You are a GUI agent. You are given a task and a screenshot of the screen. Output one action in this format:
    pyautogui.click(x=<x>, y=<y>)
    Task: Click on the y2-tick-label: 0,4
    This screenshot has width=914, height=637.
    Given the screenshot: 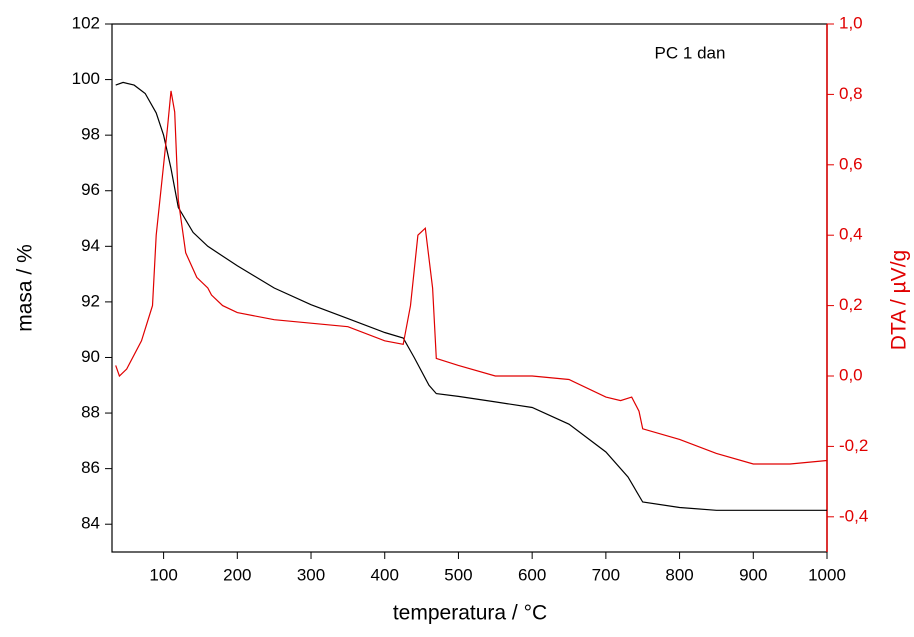 What is the action you would take?
    pyautogui.click(x=851, y=234)
    